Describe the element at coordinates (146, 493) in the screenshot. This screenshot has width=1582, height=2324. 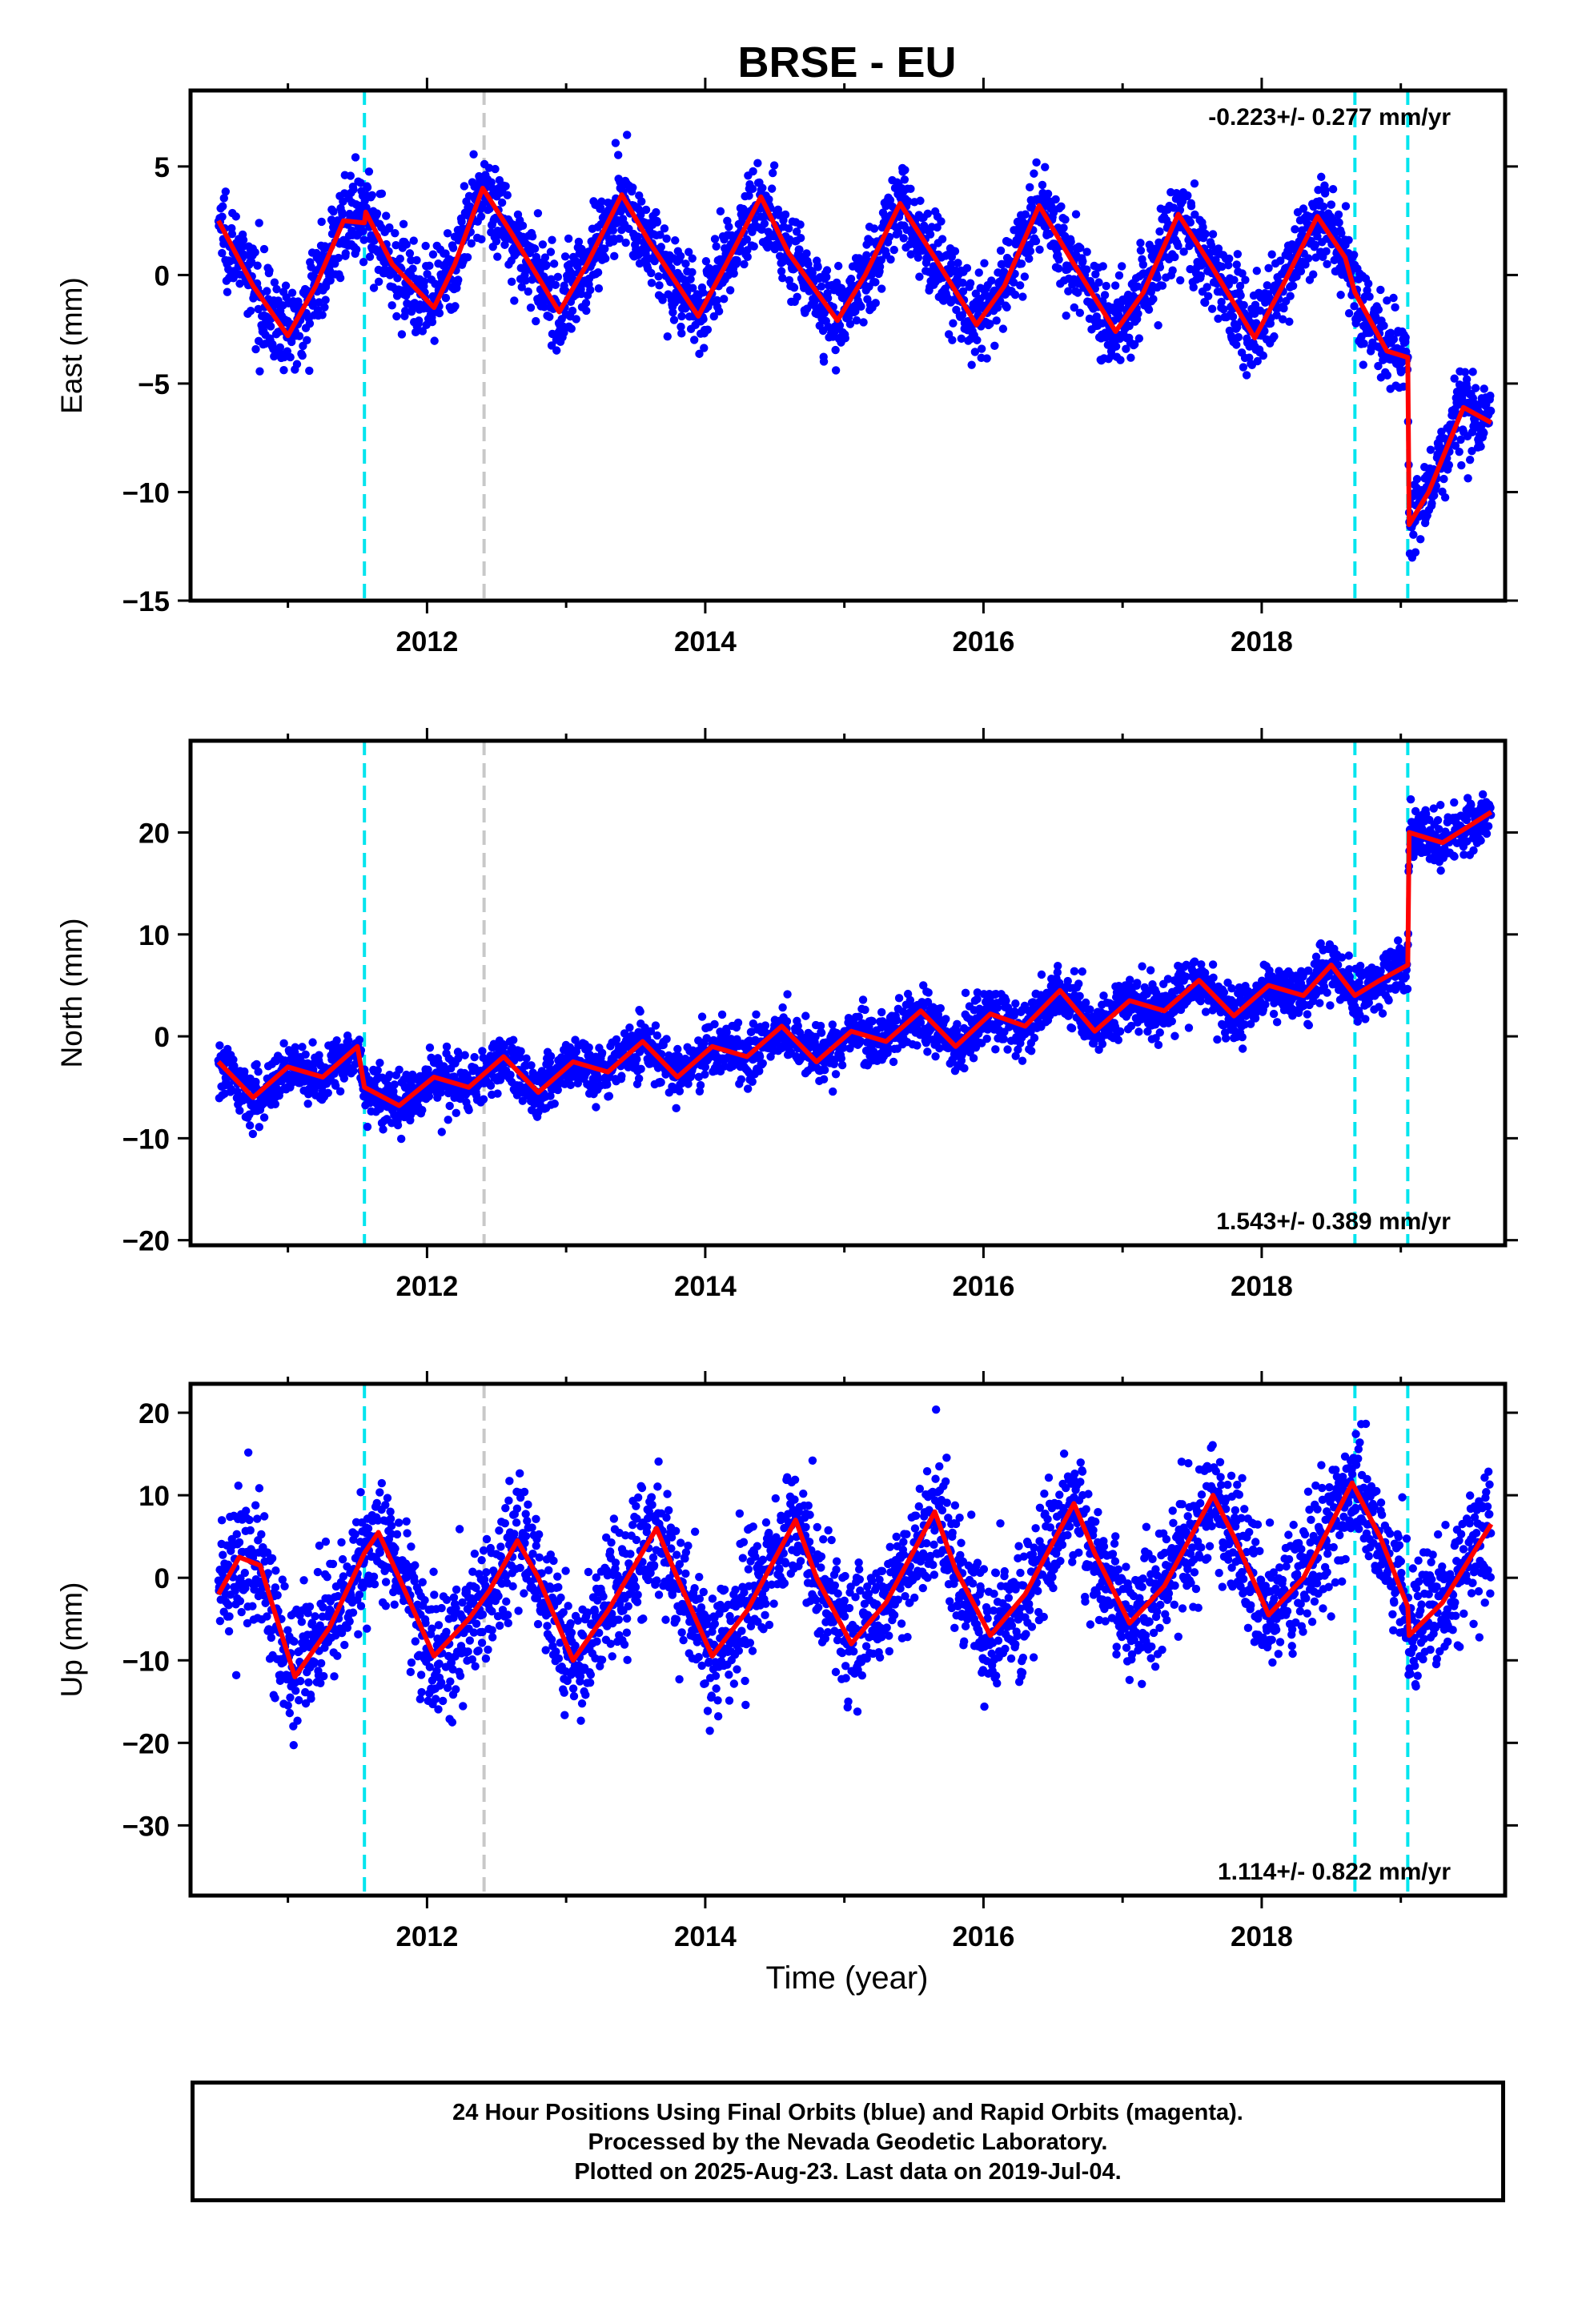
I see `y-tick-label: −10` at that location.